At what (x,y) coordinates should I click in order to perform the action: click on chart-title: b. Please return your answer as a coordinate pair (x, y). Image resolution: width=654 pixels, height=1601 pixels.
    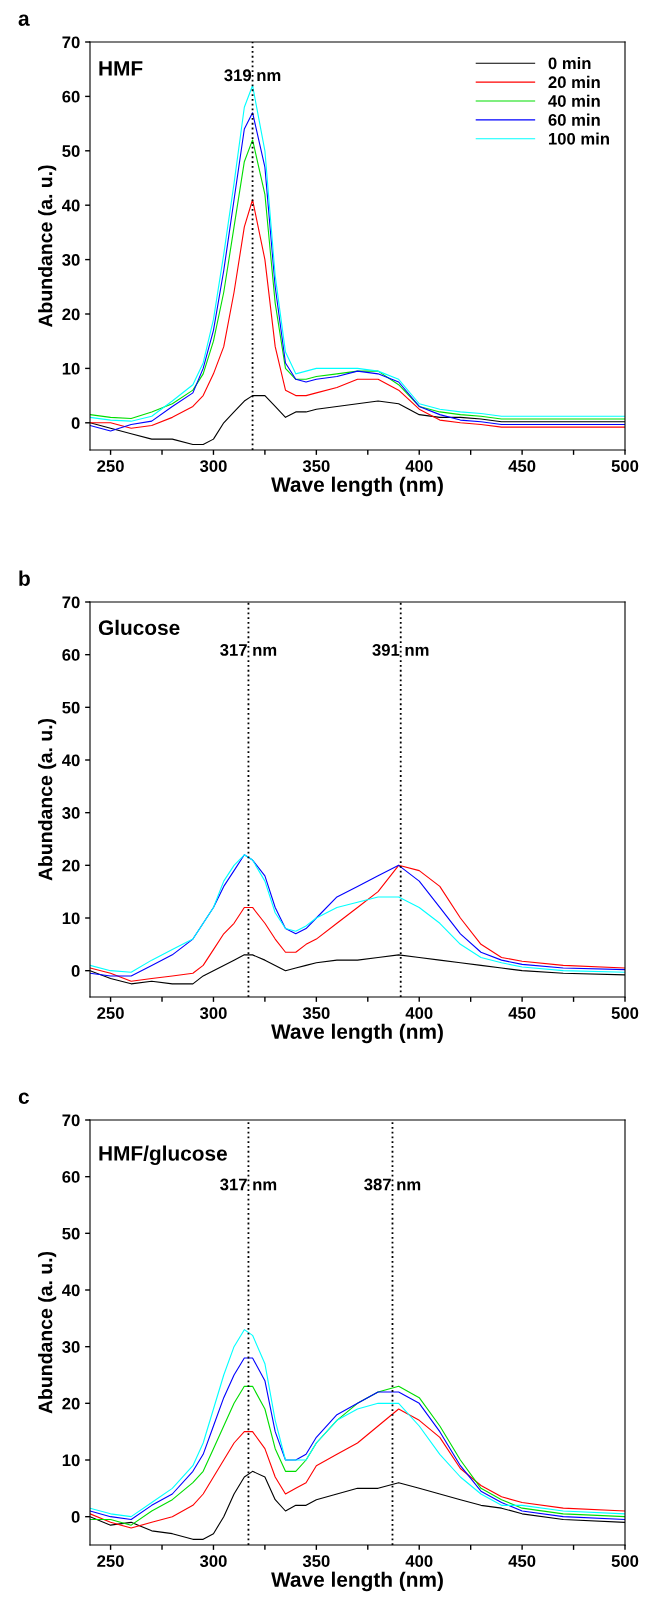
    Looking at the image, I should click on (24, 578).